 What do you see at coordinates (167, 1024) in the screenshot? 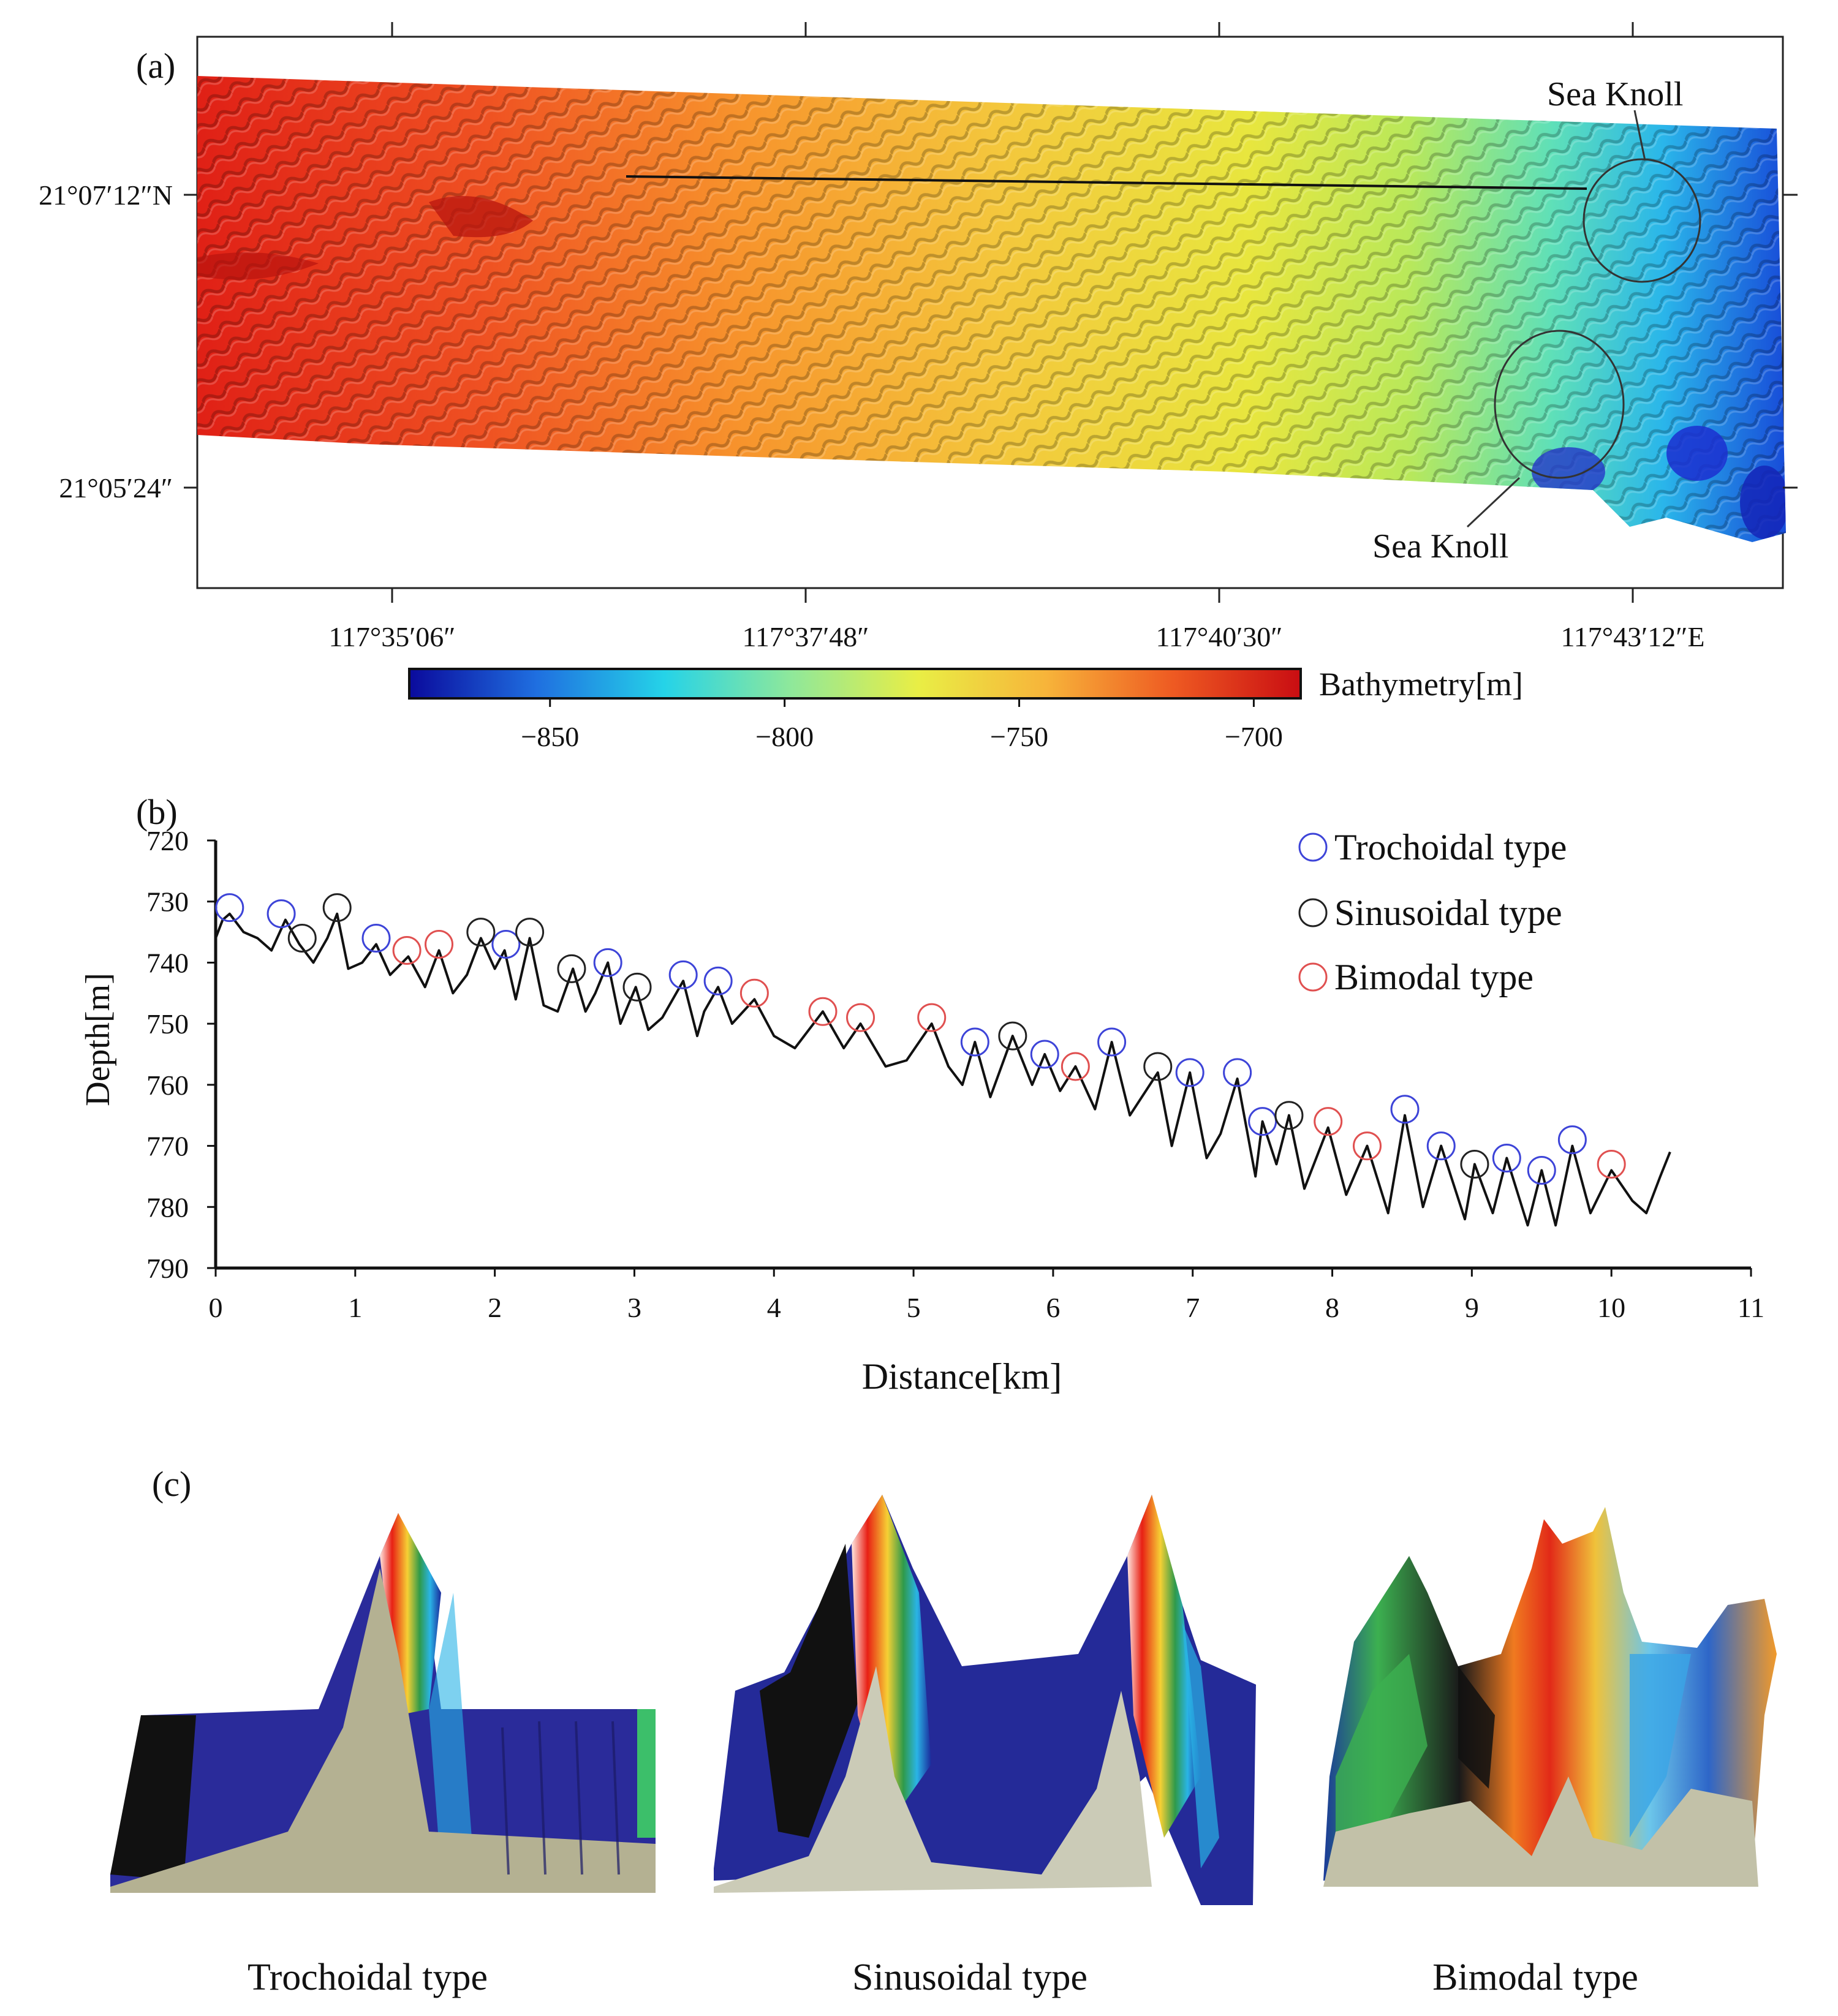
I see `y-tick-label: 750` at bounding box center [167, 1024].